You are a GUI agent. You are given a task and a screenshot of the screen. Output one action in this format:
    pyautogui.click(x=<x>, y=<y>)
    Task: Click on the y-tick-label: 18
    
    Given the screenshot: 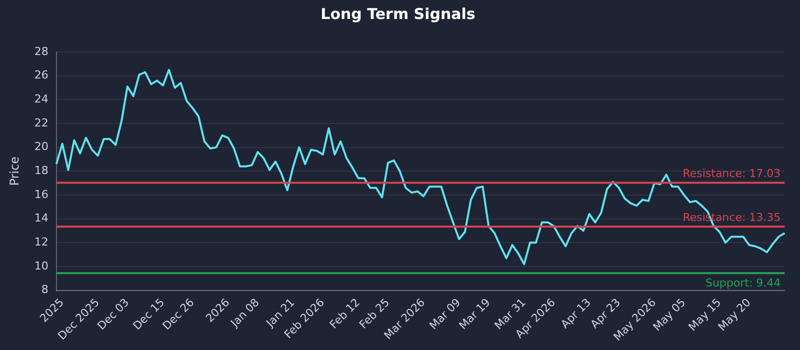 What is the action you would take?
    pyautogui.click(x=41, y=171)
    